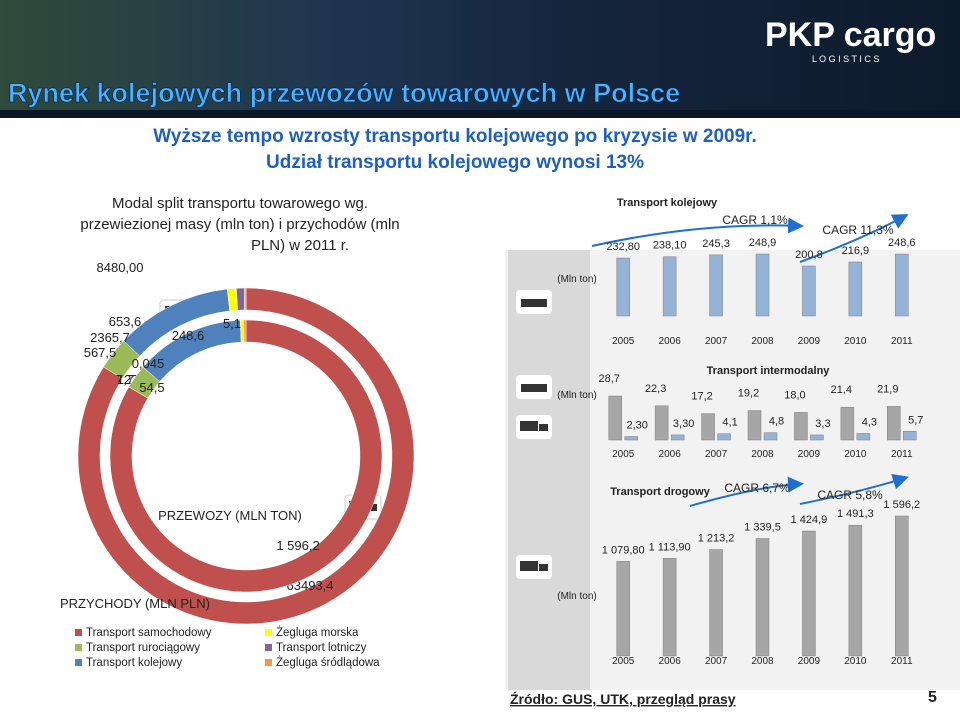 The image size is (960, 720). I want to click on data-label: 1 491,3, so click(855, 514).